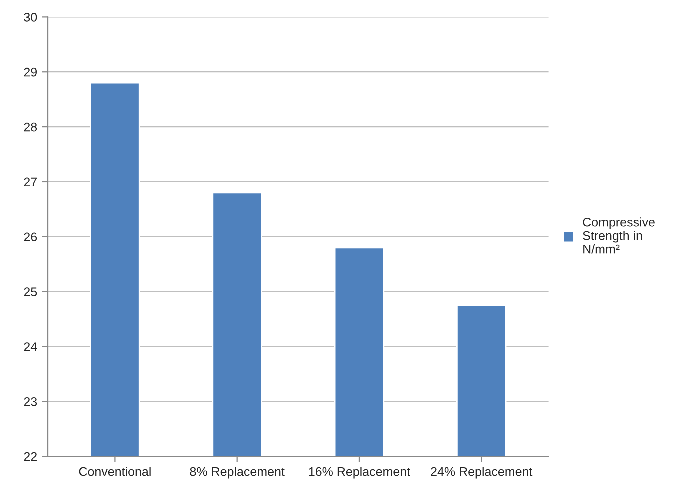 This screenshot has height=491, width=686. I want to click on x-tick-label: 24% Replacement, so click(482, 473).